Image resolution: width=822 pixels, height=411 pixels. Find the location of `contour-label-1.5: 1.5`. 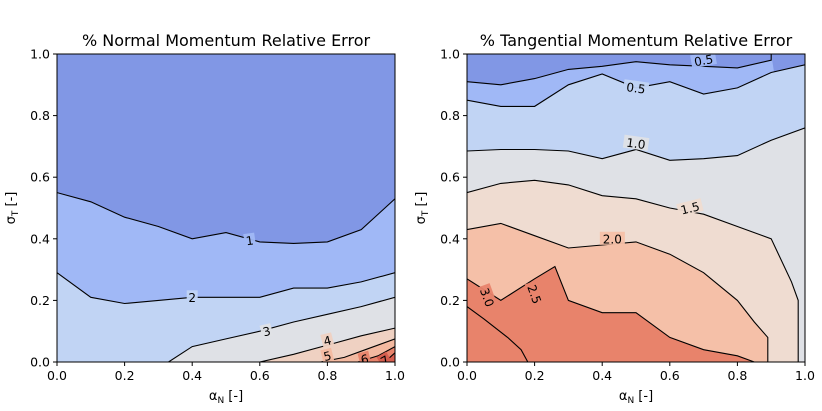

contour-label-1.5: 1.5 is located at coordinates (690, 208).